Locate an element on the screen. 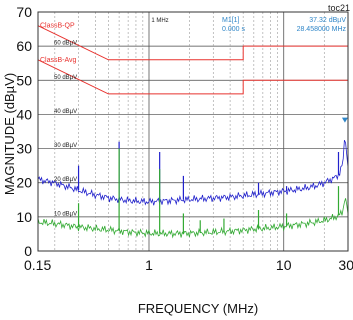 This screenshot has width=353, height=320. marker-name: M1[1] is located at coordinates (231, 20).